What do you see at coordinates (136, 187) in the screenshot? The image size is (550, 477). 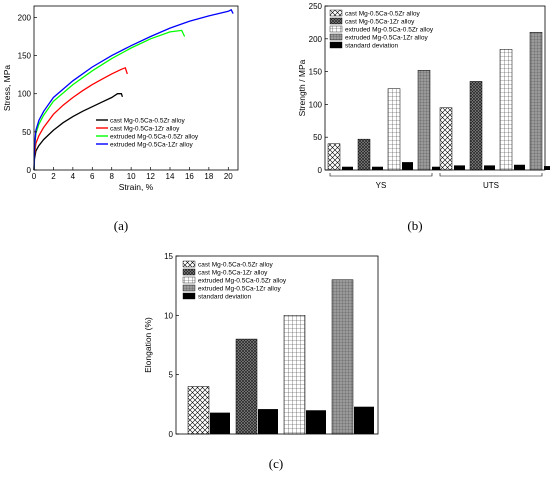 I see `x-axis-label: Strain, %` at bounding box center [136, 187].